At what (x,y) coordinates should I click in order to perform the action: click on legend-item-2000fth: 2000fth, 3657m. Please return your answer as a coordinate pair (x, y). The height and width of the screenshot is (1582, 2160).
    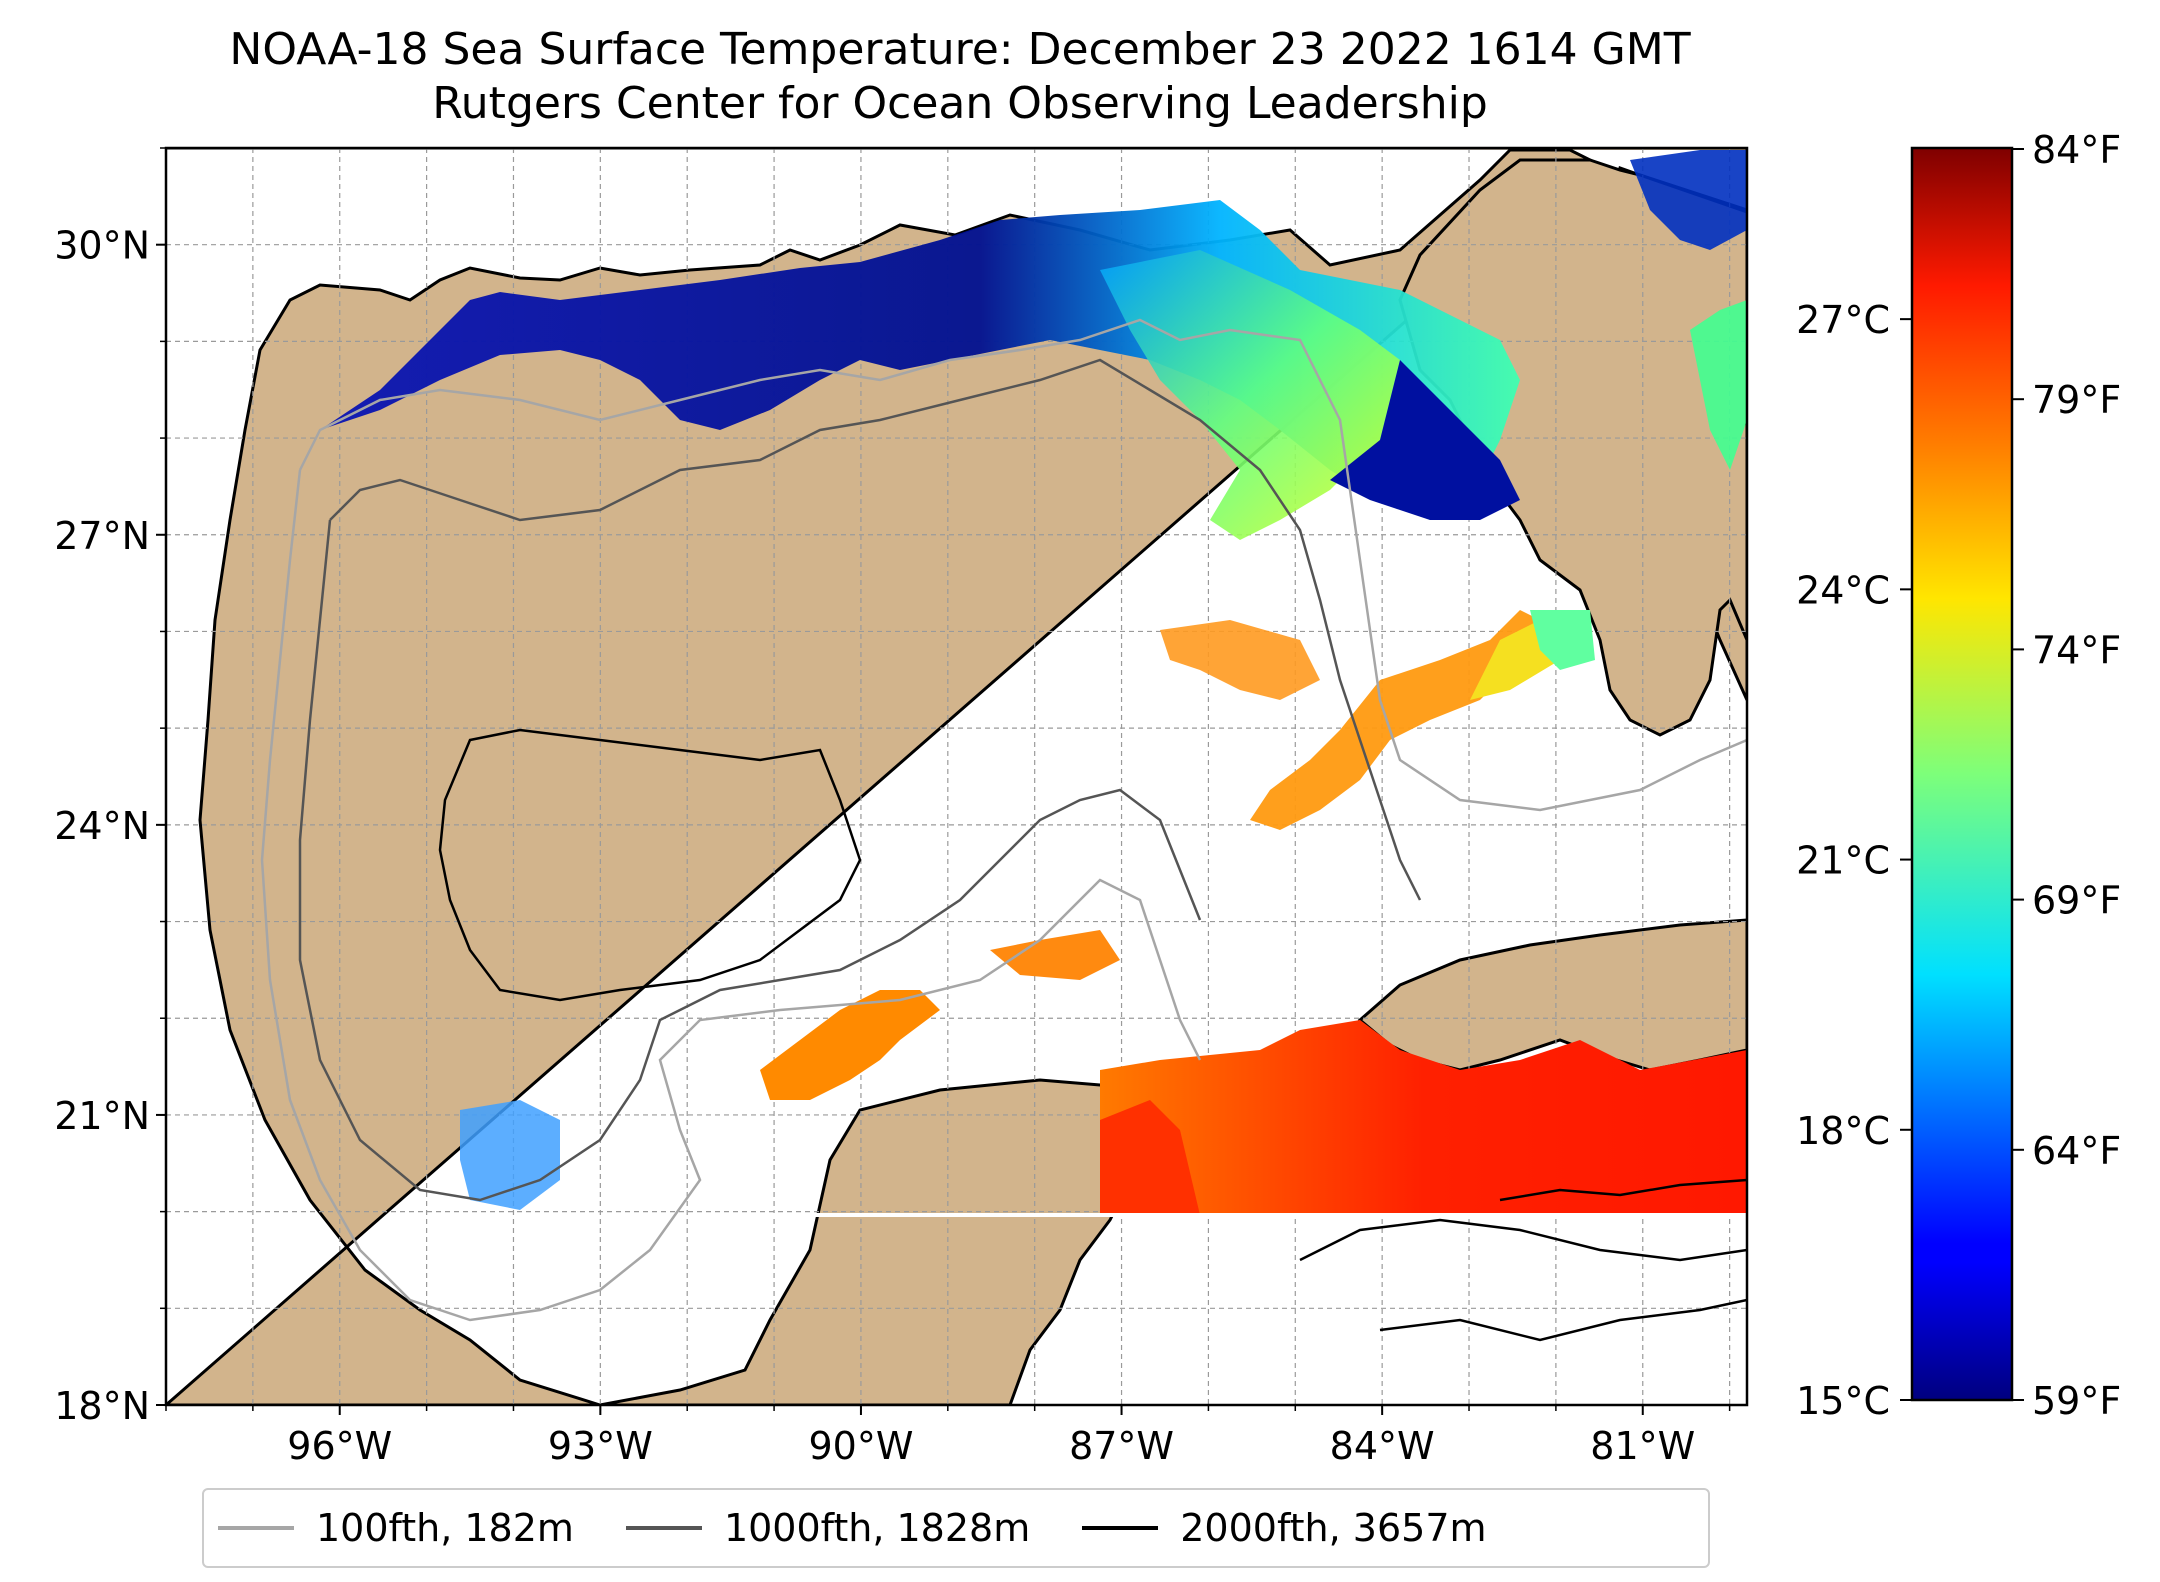
    Looking at the image, I should click on (1284, 1528).